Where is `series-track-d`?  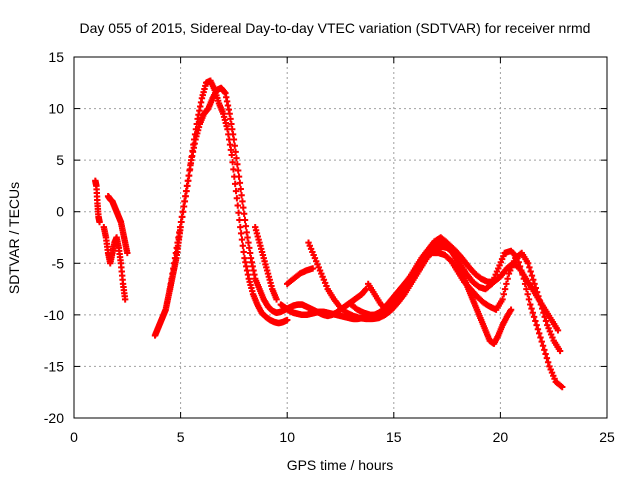
series-track-d is located at coordinates (221, 208).